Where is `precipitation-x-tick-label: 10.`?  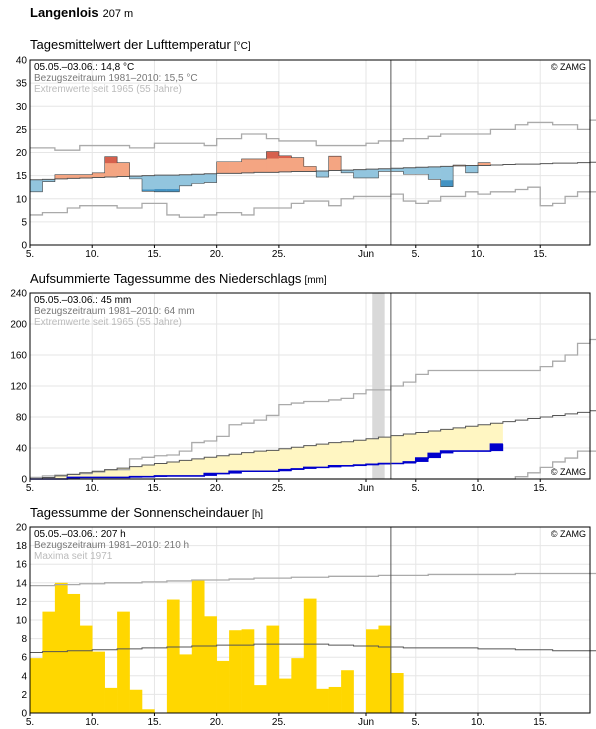 precipitation-x-tick-label: 10. is located at coordinates (478, 488).